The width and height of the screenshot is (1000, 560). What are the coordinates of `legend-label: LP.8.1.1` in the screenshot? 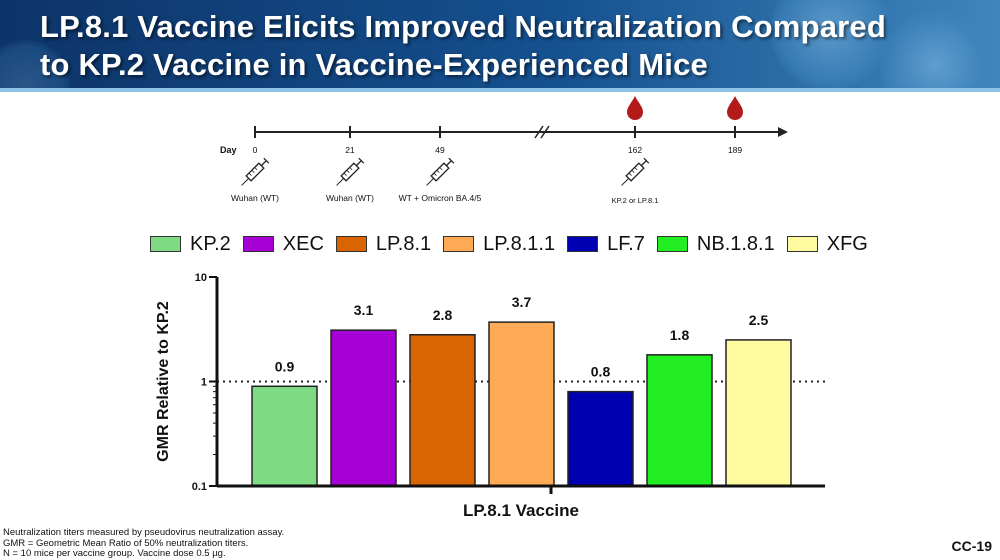 It's located at (519, 243).